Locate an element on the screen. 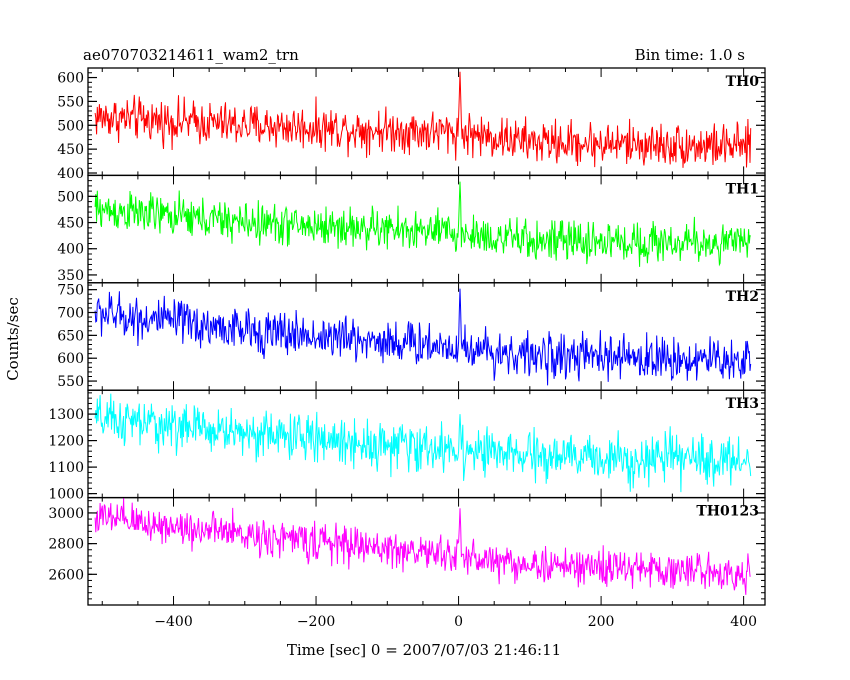 The image size is (850, 680). panel-th2: 550 600 650 700 750 TH2 is located at coordinates (411, 336).